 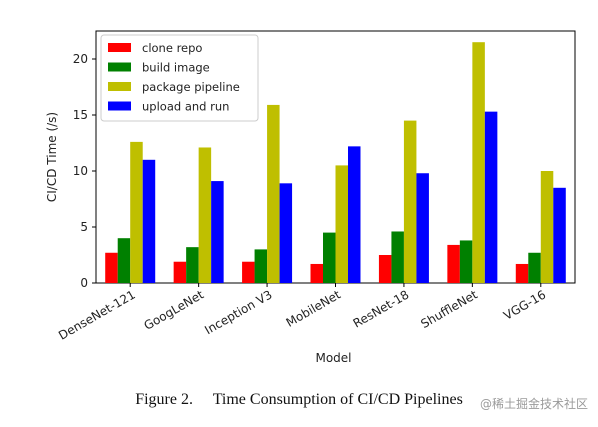 I want to click on legend-label: upload and run, so click(x=185, y=107).